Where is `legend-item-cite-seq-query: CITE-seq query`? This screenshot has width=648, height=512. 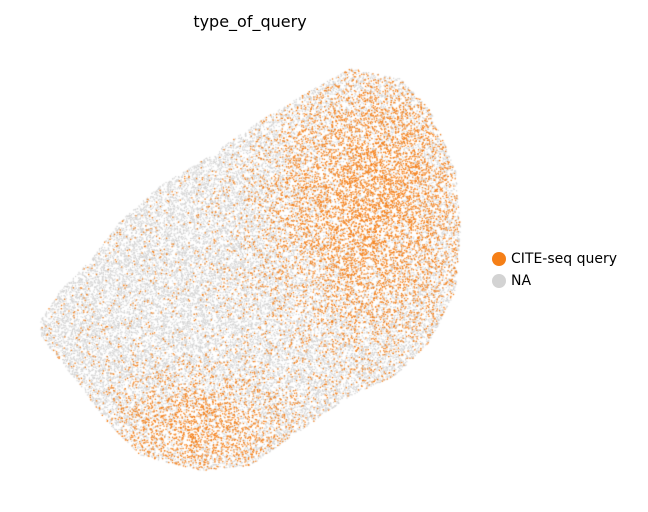 legend-item-cite-seq-query: CITE-seq query is located at coordinates (554, 259).